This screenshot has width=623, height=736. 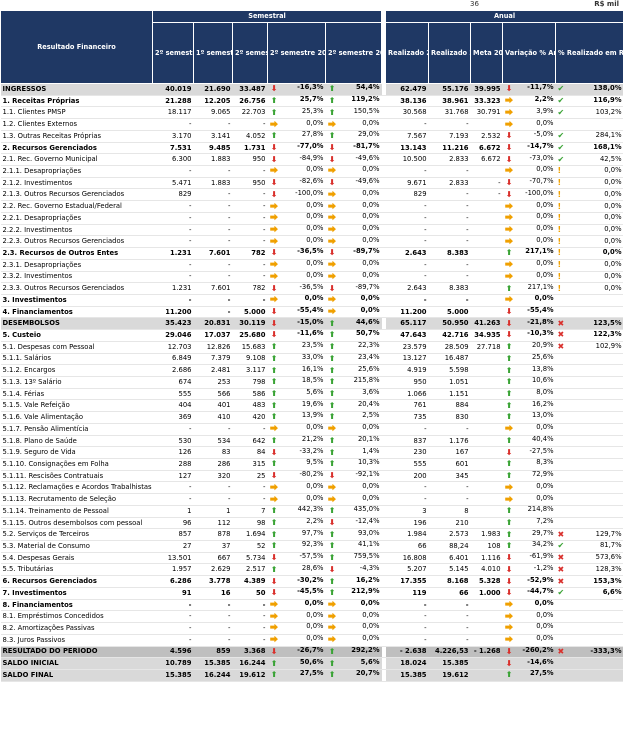 What do you see at coordinates (173, 335) in the screenshot?
I see `value-2s2015: 29.046` at bounding box center [173, 335].